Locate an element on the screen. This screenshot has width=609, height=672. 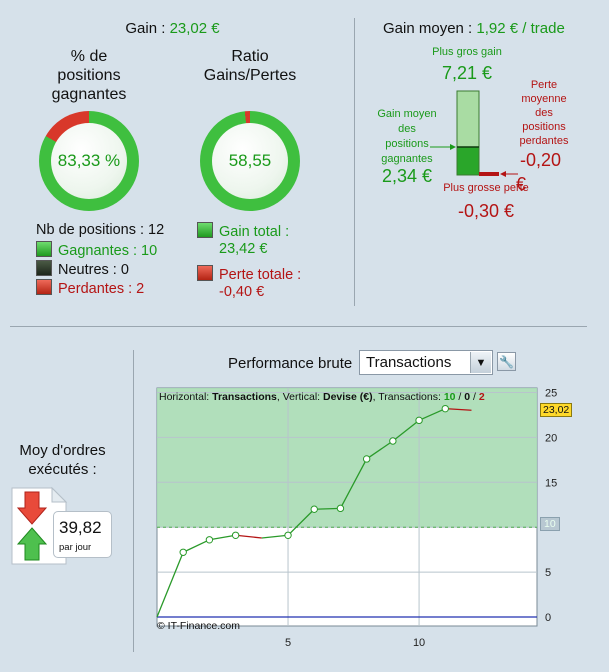
avg-loss-label: Perte moyenne des positions perdantes is located at coordinates (544, 113).